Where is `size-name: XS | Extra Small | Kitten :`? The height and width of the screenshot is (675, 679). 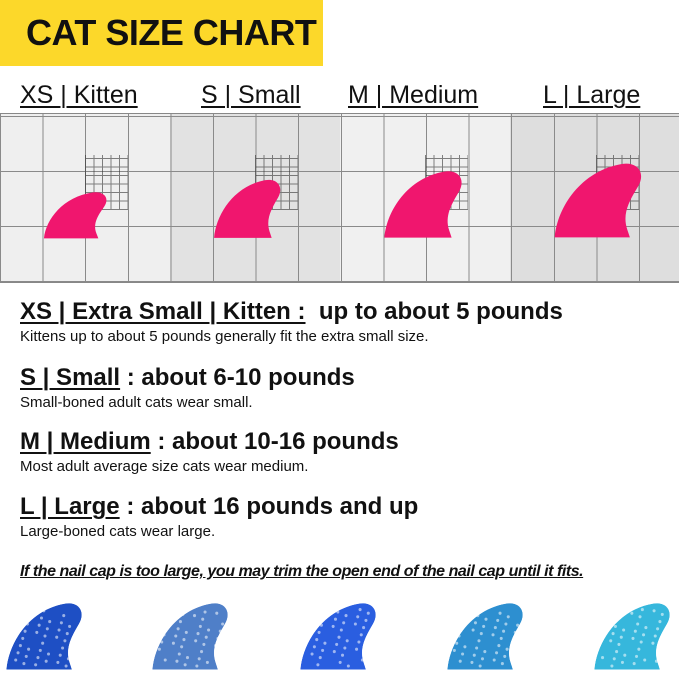 size-name: XS | Extra Small | Kitten : is located at coordinates (163, 311).